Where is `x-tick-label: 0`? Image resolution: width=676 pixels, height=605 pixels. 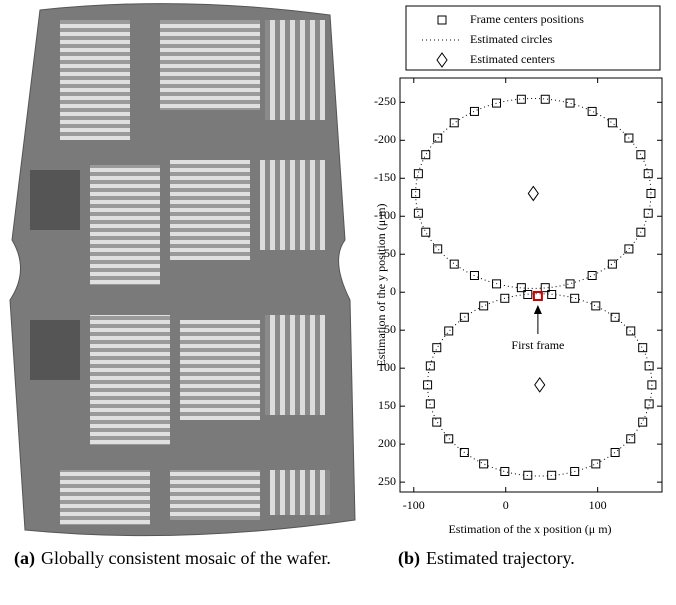
x-tick-label: 0 is located at coordinates (506, 505).